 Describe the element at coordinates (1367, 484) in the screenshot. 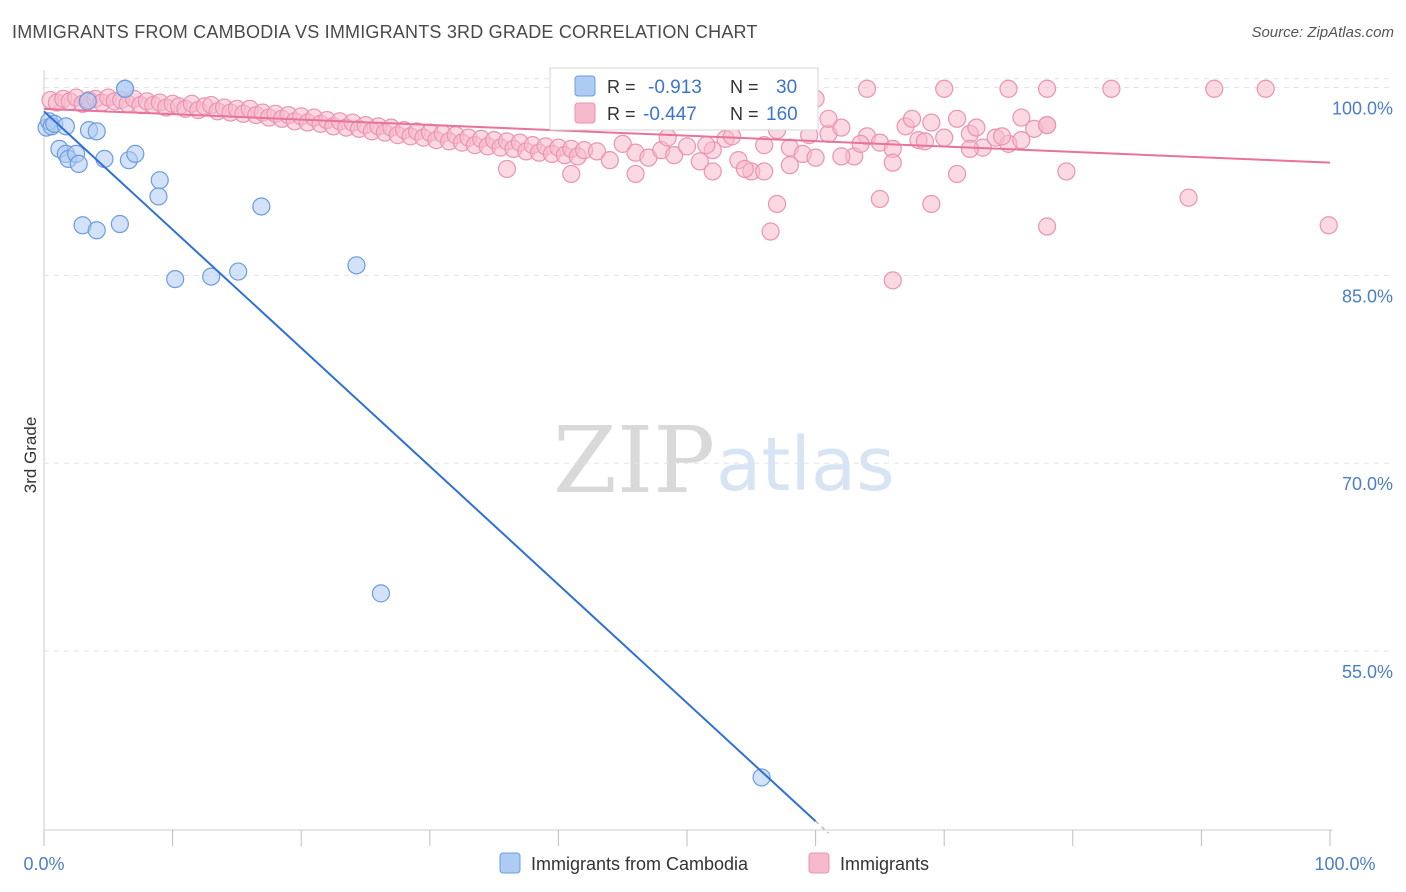

I see `y-tick-label-2: 70.0%` at that location.